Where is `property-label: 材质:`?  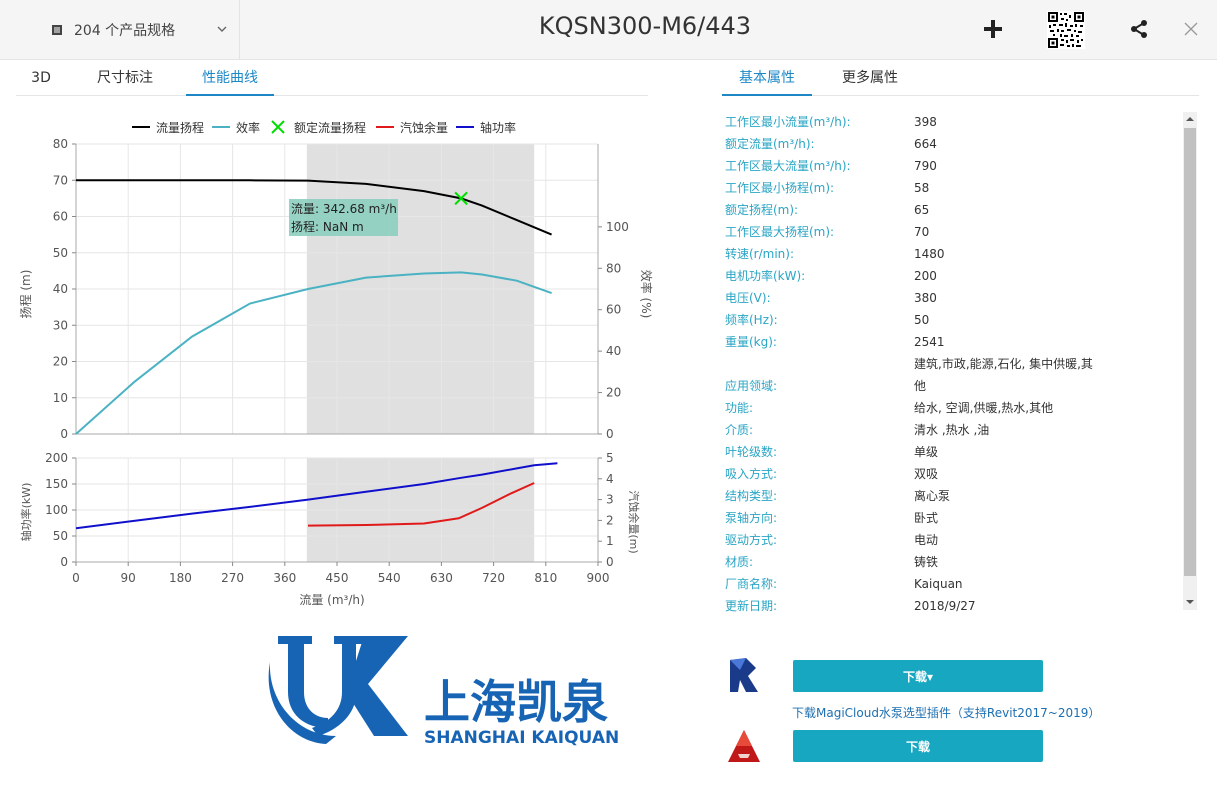
property-label: 材质: is located at coordinates (739, 562).